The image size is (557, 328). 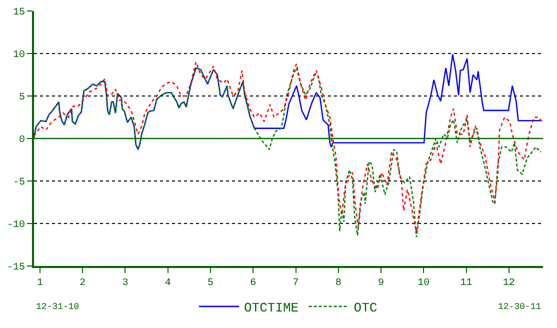 What do you see at coordinates (18, 13) in the screenshot?
I see `y-tick-label: 15` at bounding box center [18, 13].